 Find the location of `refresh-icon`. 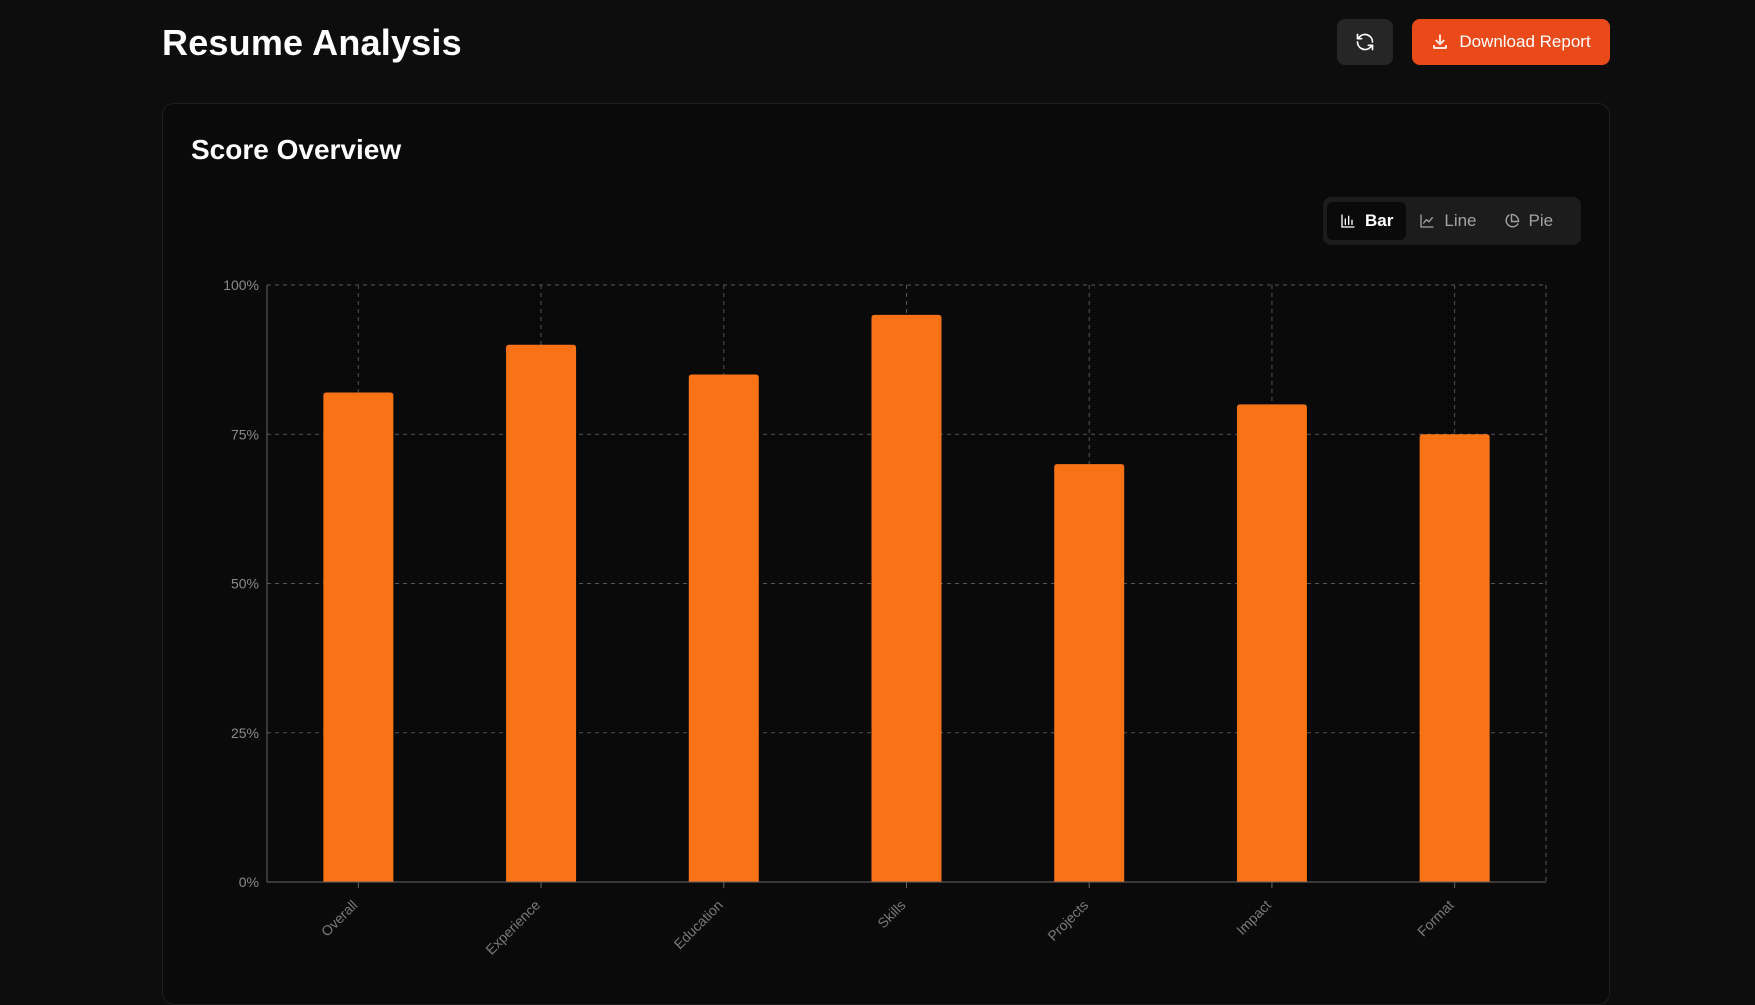

refresh-icon is located at coordinates (1365, 42).